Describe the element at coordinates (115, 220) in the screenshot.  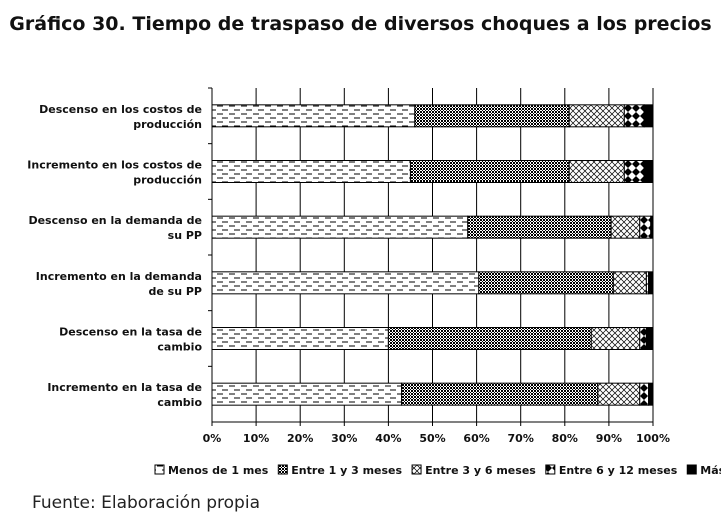
I see `category-label-line: Descenso en la demanda de` at that location.